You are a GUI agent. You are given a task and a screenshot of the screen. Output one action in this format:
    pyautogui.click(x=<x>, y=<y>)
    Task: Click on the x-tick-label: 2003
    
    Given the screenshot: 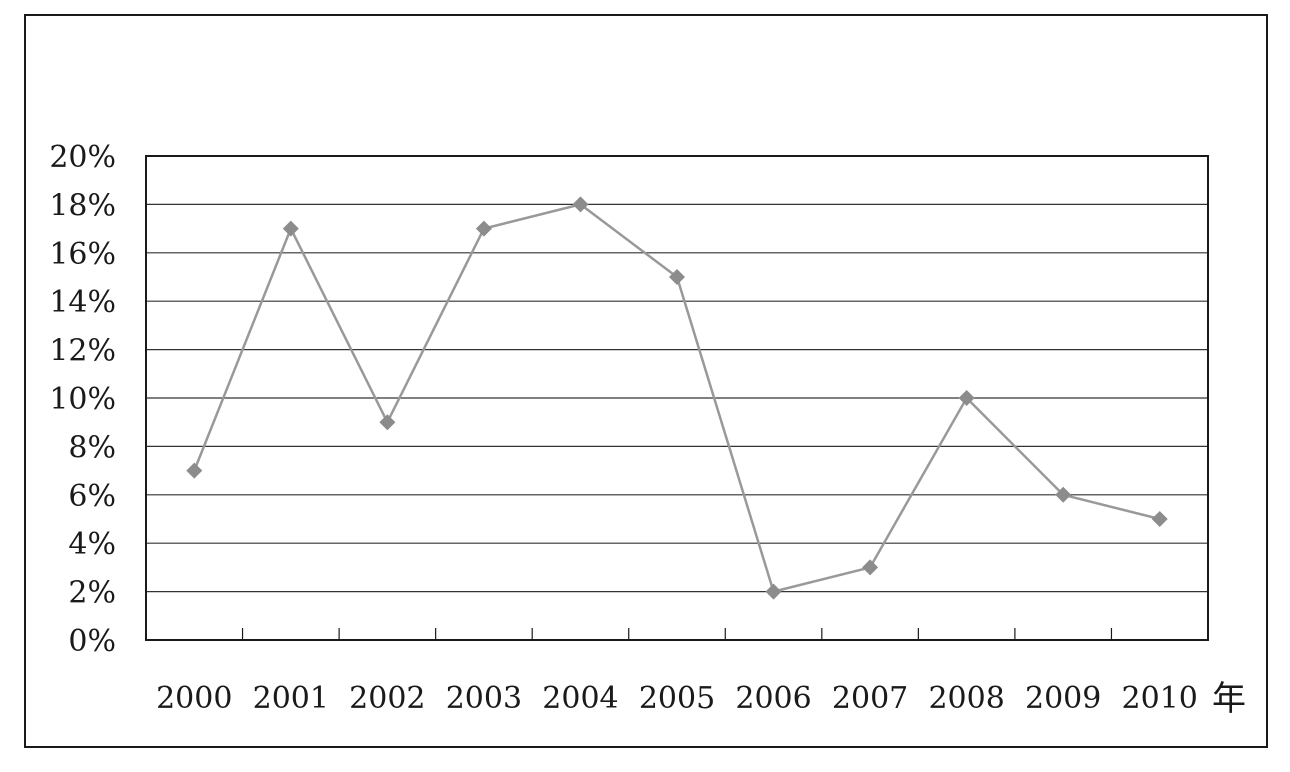 What is the action you would take?
    pyautogui.click(x=484, y=698)
    